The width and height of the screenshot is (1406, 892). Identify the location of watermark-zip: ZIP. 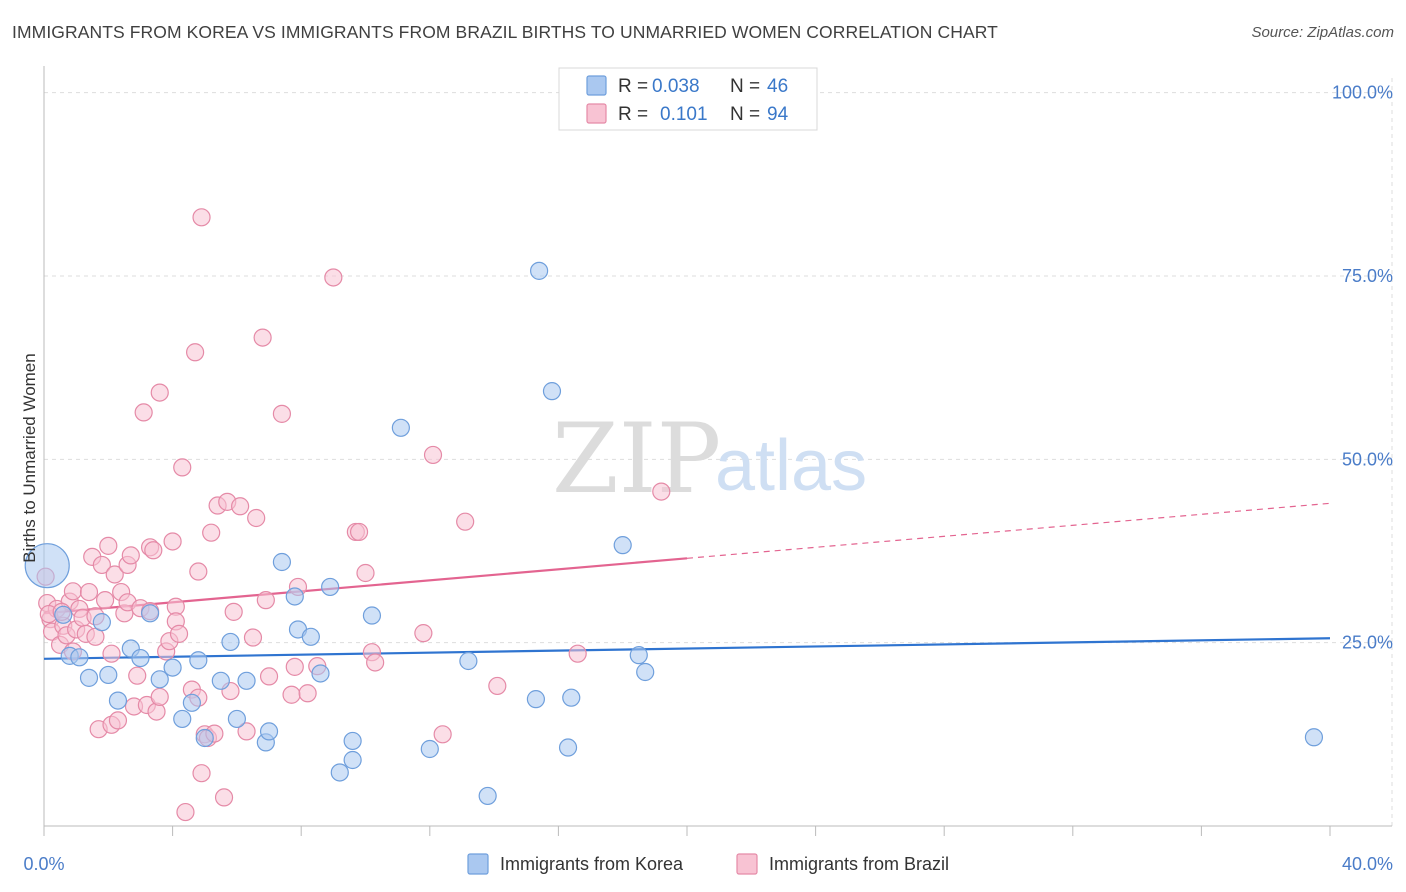
(636, 459).